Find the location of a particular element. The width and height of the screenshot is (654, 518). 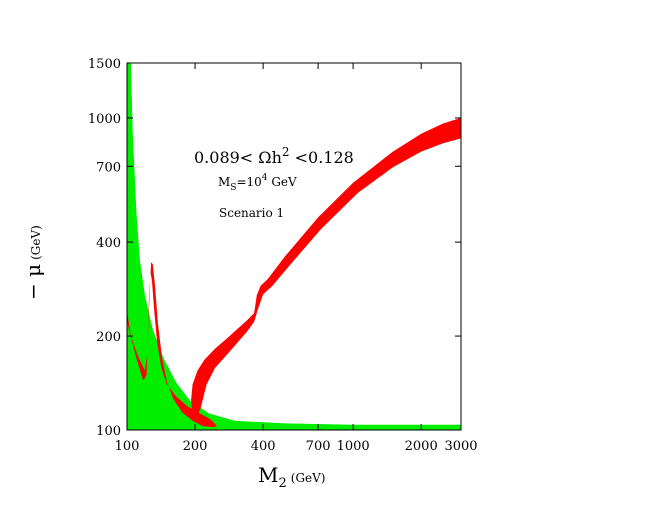

x-tick-label-0: 100 is located at coordinates (127, 446).